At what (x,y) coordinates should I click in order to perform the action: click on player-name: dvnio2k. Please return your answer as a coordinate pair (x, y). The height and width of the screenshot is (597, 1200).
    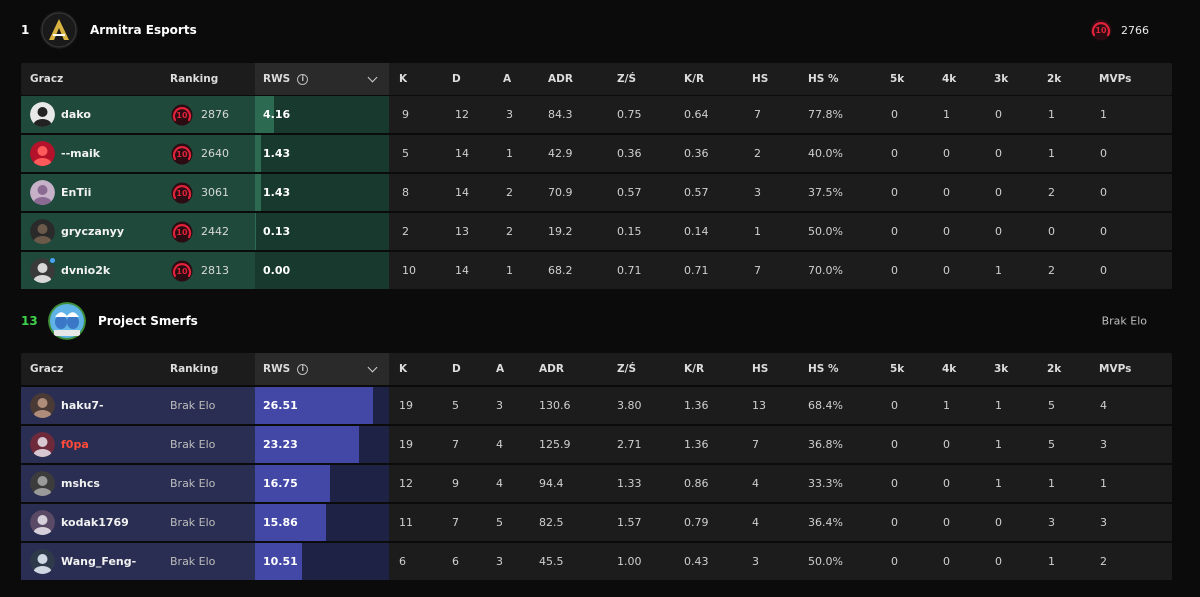
    Looking at the image, I should click on (86, 270).